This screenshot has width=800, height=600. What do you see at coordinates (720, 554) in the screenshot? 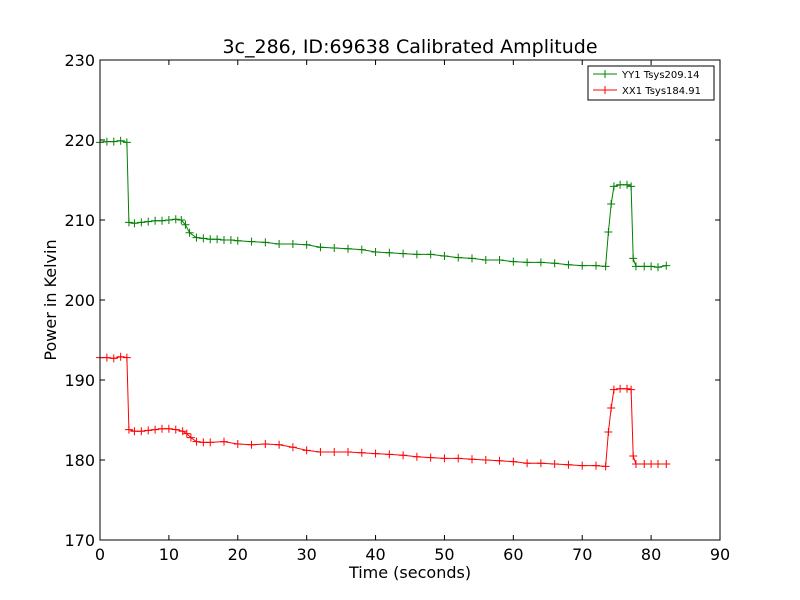
I see `x-tick-label: 90` at bounding box center [720, 554].